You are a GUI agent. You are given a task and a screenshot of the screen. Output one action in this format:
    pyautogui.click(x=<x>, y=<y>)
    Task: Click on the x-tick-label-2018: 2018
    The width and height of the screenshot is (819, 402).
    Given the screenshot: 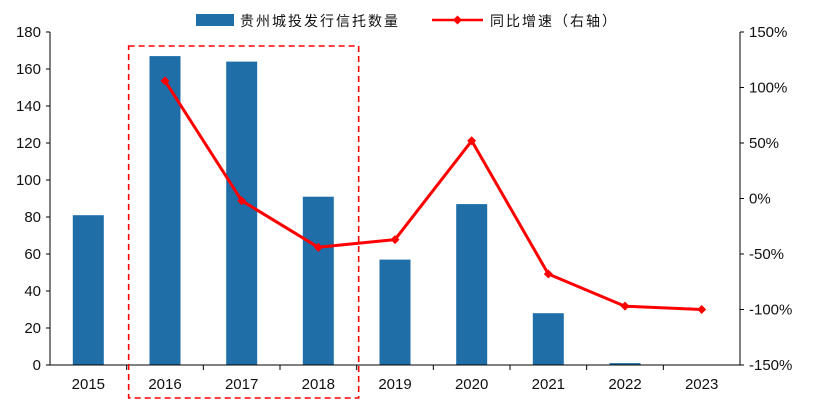 What is the action you would take?
    pyautogui.click(x=318, y=384)
    